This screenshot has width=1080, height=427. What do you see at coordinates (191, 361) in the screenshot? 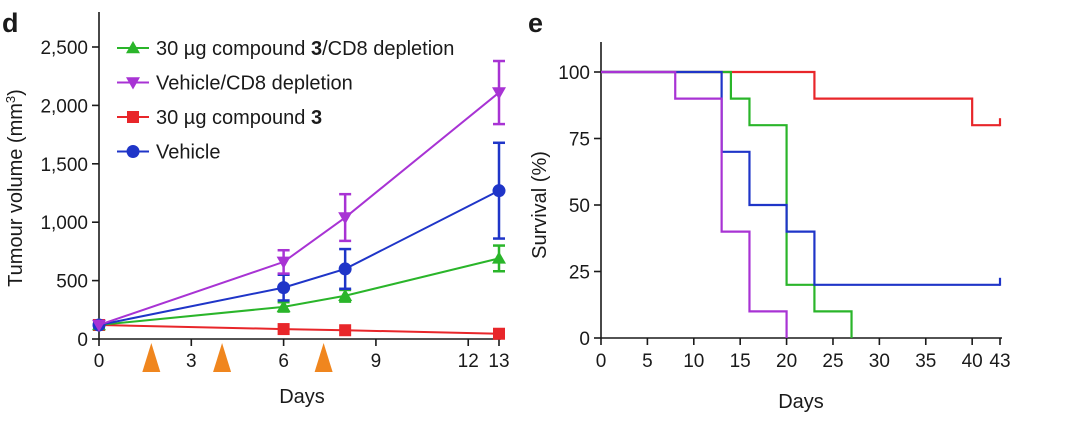
I see `x-tick-label: 3` at bounding box center [191, 361].